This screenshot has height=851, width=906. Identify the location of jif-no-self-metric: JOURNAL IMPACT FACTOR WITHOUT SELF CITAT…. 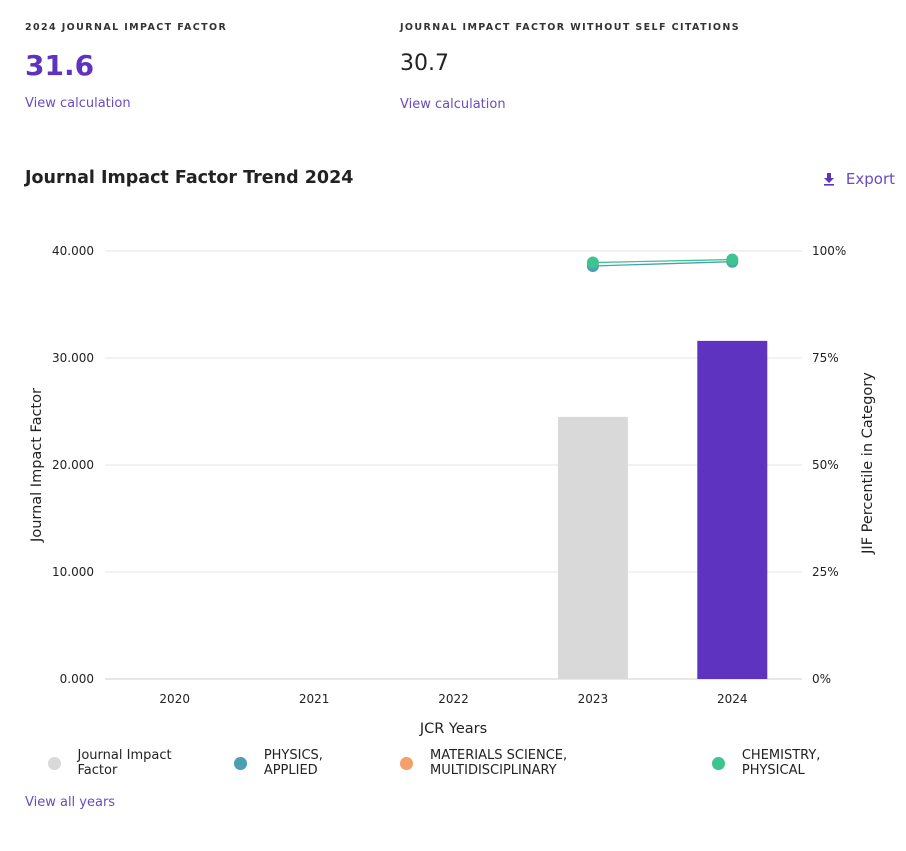
(570, 67).